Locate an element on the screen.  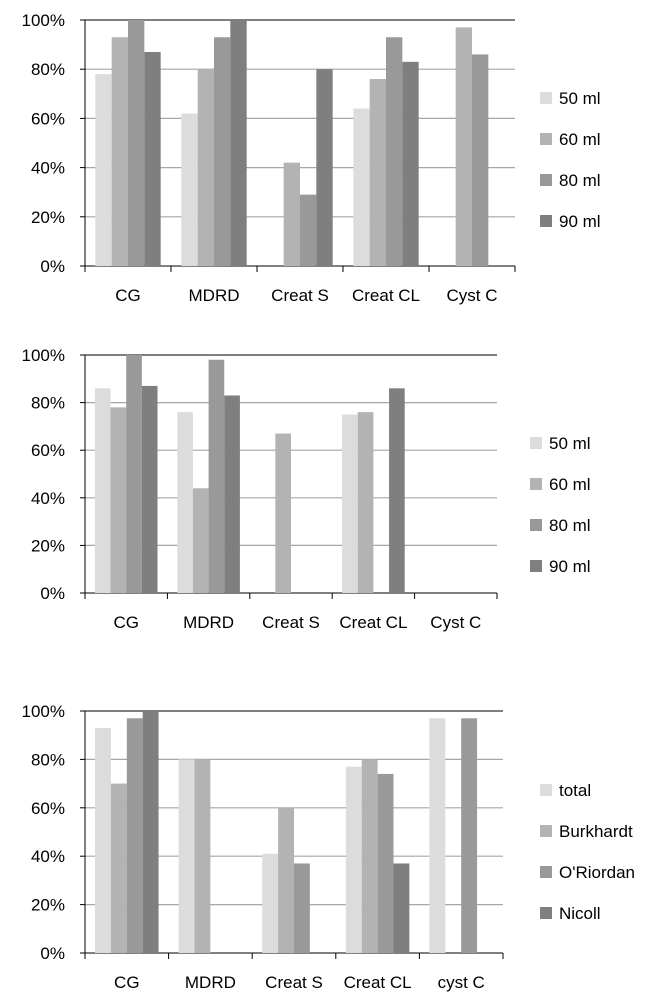
x-tick-label: cyst C is located at coordinates (461, 982).